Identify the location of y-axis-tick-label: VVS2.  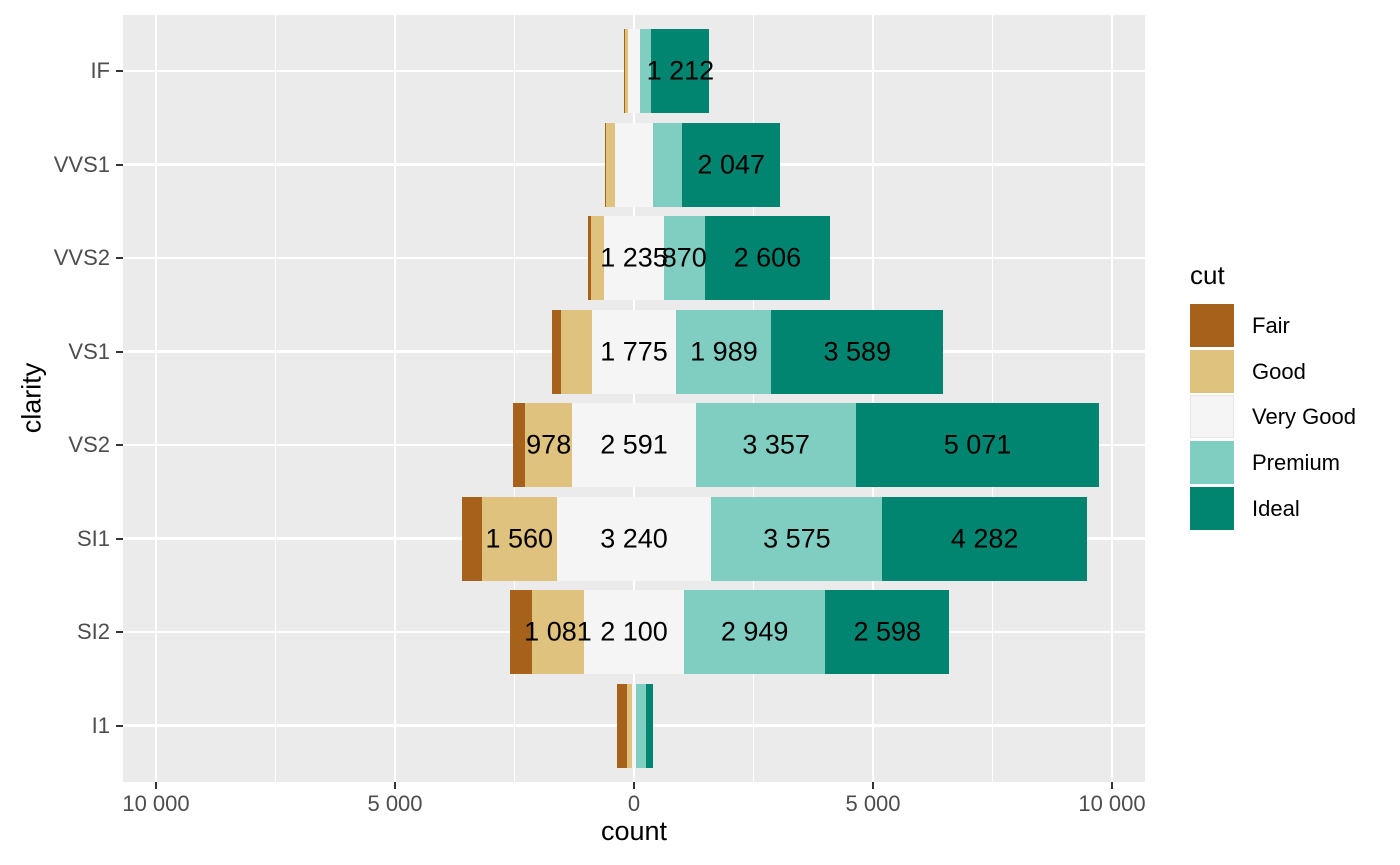
(81, 257).